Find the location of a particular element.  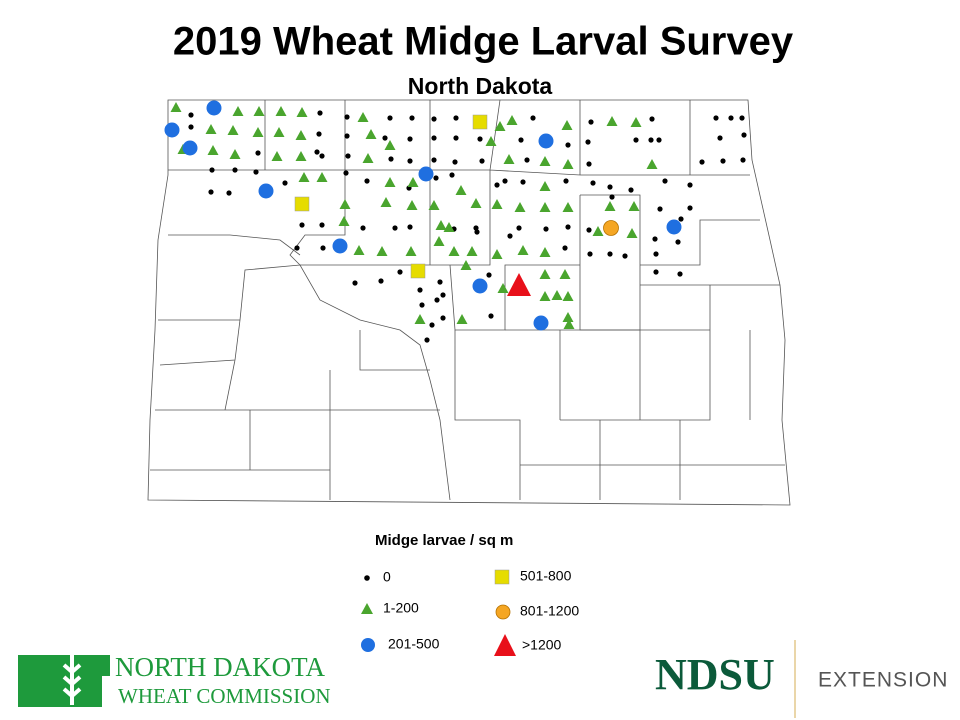

legend: 0 1-200 201-500 501-800 801-1200 >1200 is located at coordinates (470, 612).